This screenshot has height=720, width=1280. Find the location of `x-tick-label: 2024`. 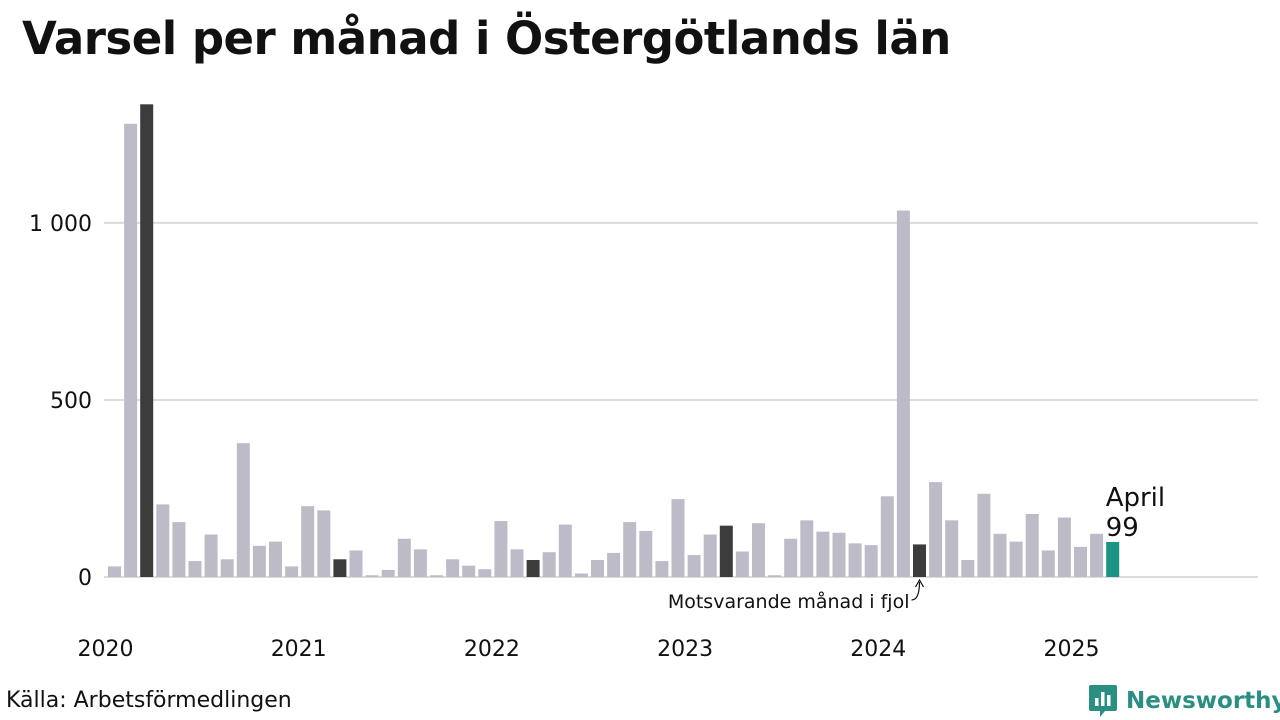

x-tick-label: 2024 is located at coordinates (878, 649).